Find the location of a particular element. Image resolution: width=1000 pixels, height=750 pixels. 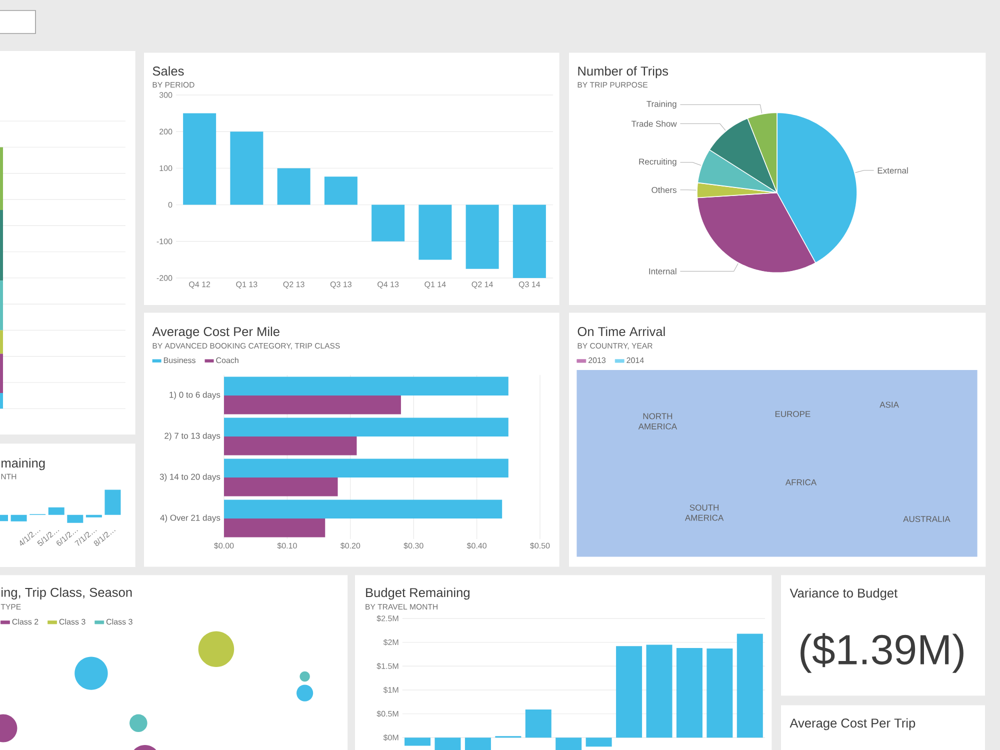

text: Variance to Budget is located at coordinates (844, 594).